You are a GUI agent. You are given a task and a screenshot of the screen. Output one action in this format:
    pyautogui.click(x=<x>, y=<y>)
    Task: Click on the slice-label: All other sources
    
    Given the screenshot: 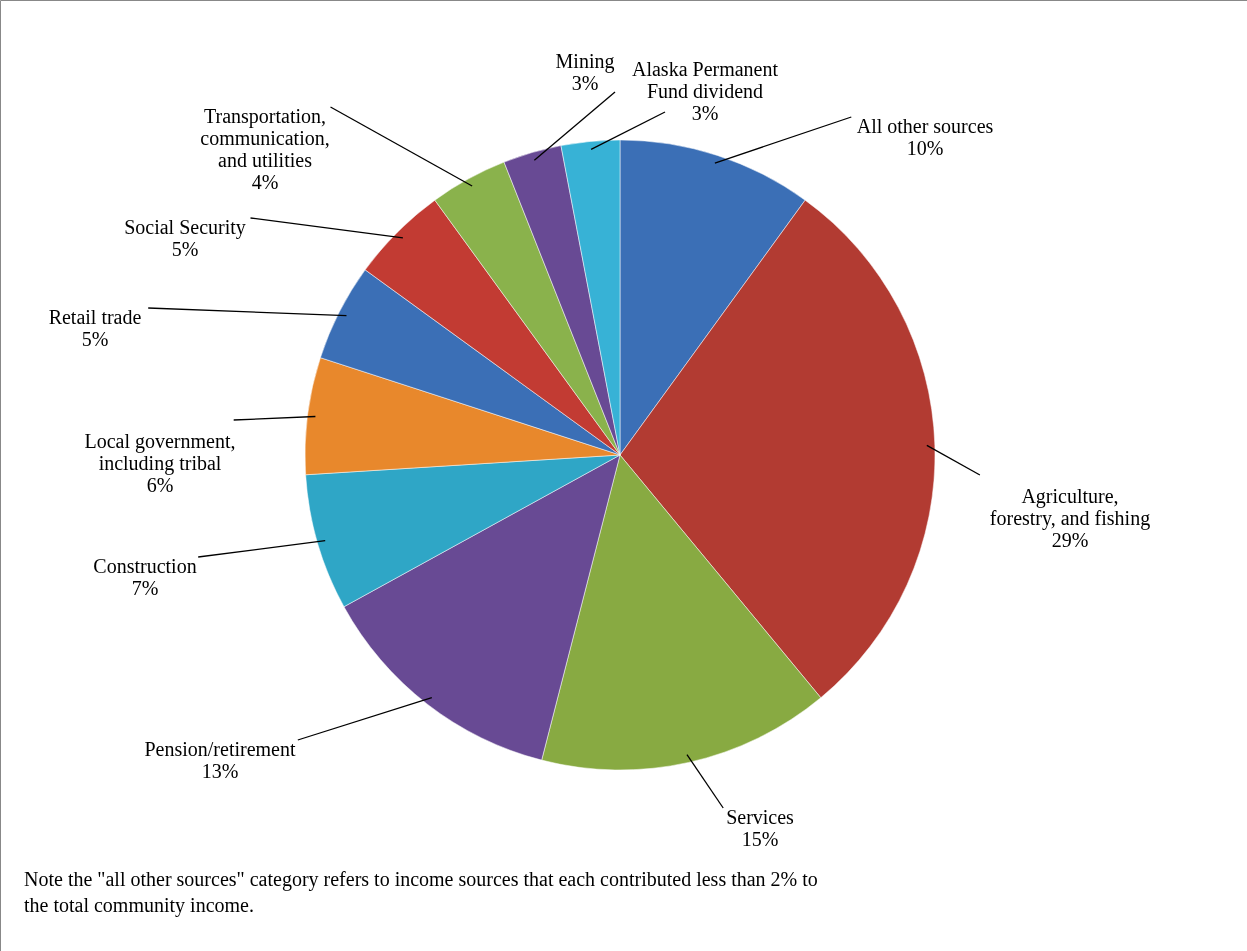 What is the action you would take?
    pyautogui.click(x=925, y=126)
    